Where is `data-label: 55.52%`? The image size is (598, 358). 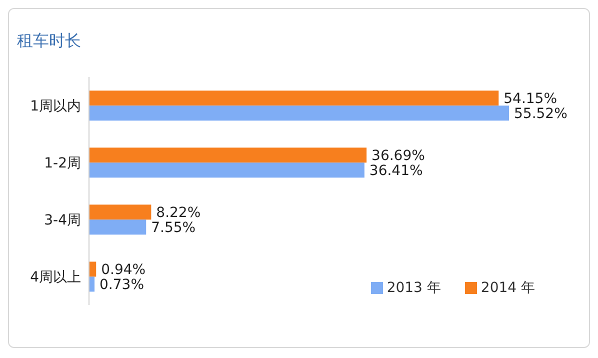
data-label: 55.52% is located at coordinates (541, 114).